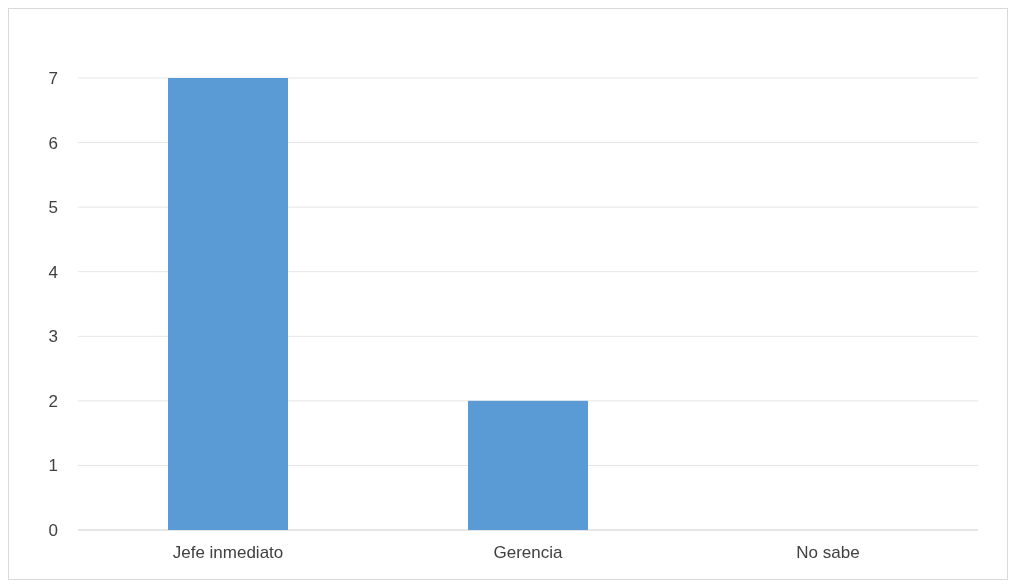 The image size is (1016, 588). What do you see at coordinates (53, 466) in the screenshot?
I see `y-tick-label: 1` at bounding box center [53, 466].